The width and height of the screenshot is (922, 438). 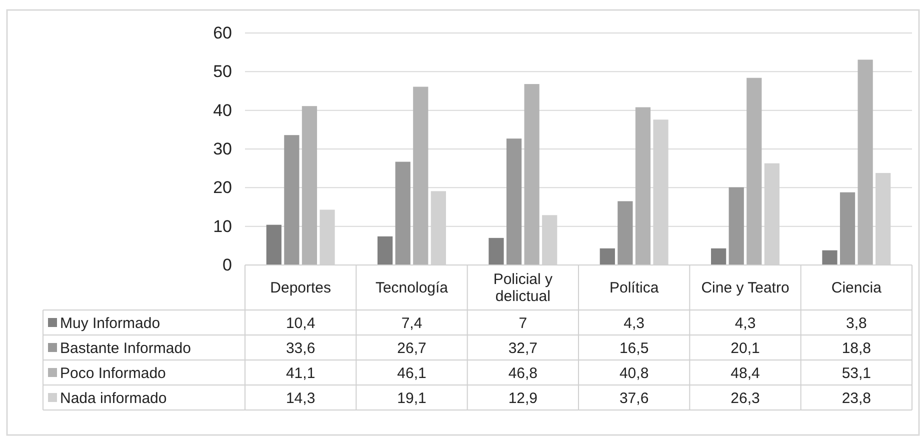 I want to click on x-tick-label: Ciencia, so click(x=856, y=288).